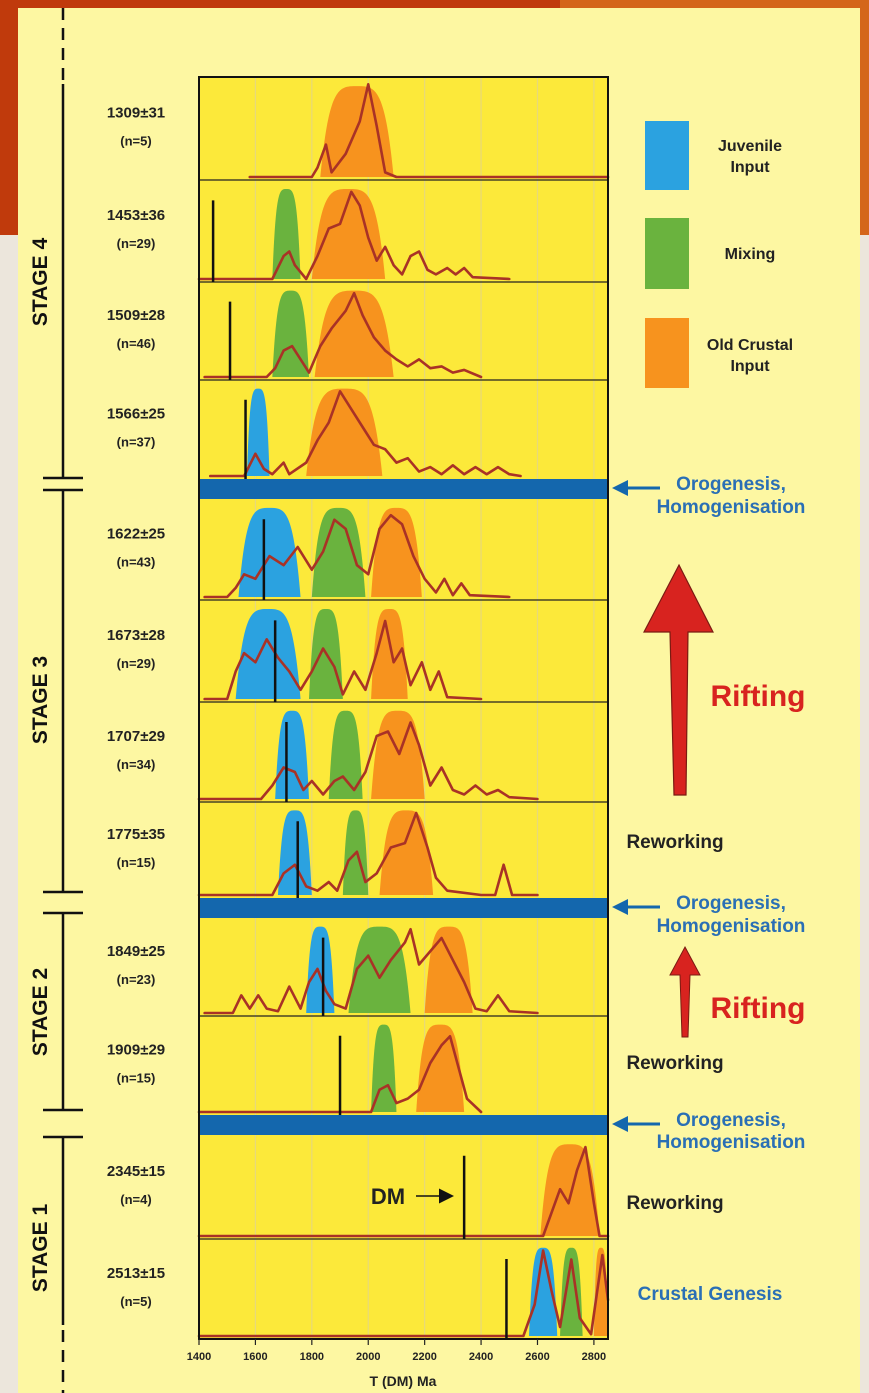 The width and height of the screenshot is (869, 1393). What do you see at coordinates (731, 903) in the screenshot?
I see `orogenesis-label-2-line1: Orogenesis,` at bounding box center [731, 903].